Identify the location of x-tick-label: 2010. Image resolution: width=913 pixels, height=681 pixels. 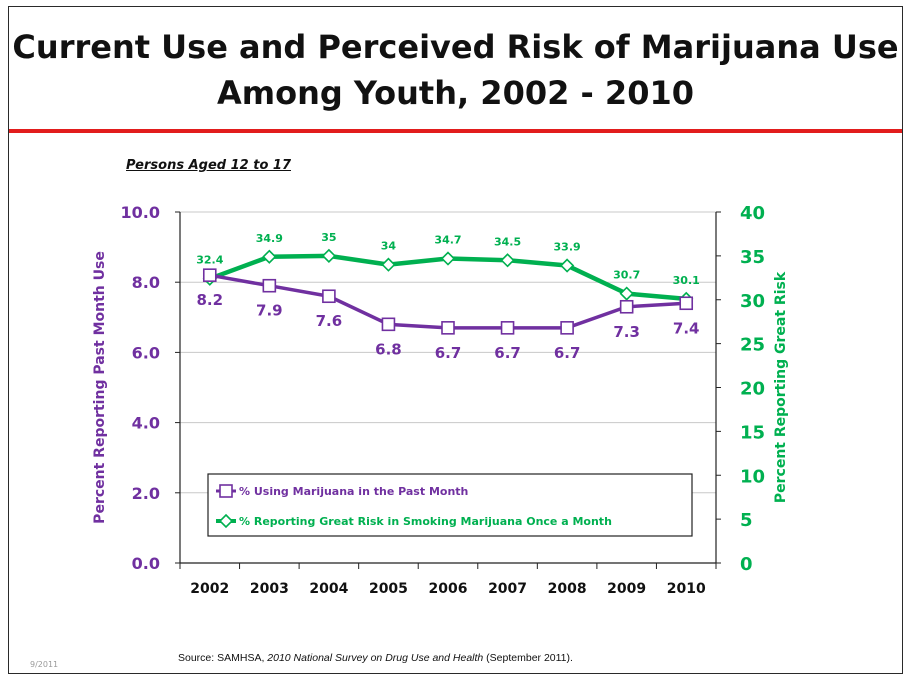
(686, 589).